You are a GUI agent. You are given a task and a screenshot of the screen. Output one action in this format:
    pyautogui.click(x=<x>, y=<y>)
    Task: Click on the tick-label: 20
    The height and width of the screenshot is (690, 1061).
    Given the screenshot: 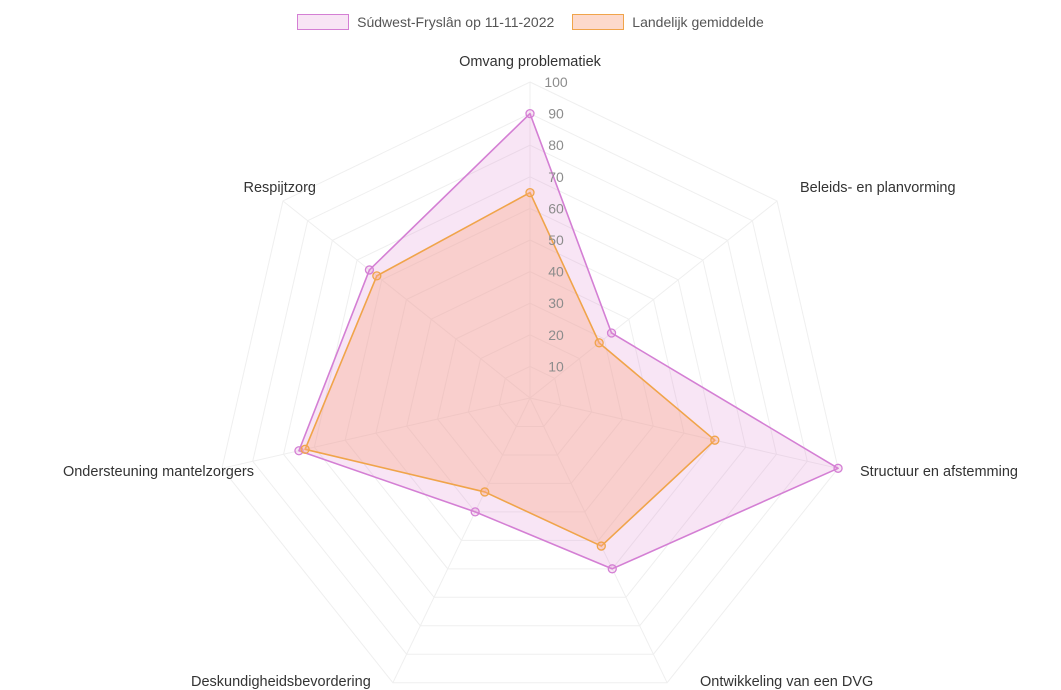 What is the action you would take?
    pyautogui.click(x=556, y=335)
    